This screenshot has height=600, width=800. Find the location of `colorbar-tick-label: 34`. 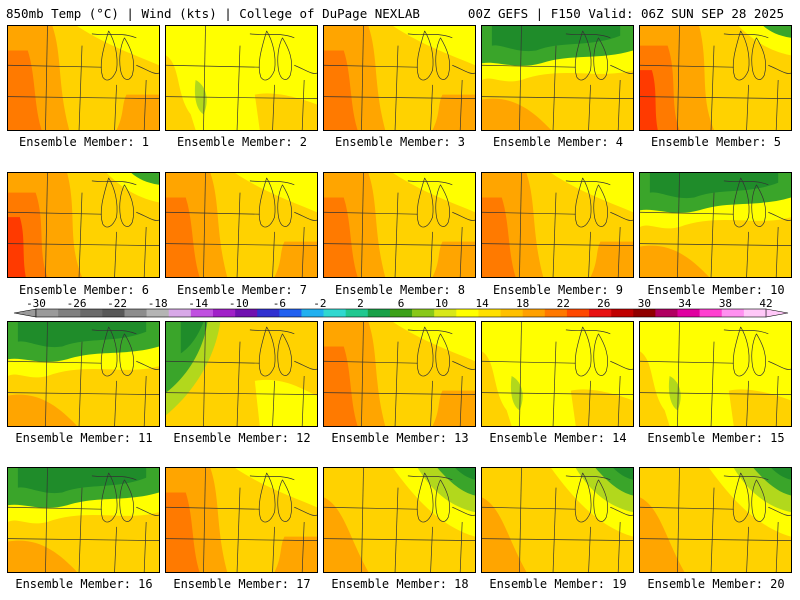

colorbar-tick-label: 34 is located at coordinates (685, 303).